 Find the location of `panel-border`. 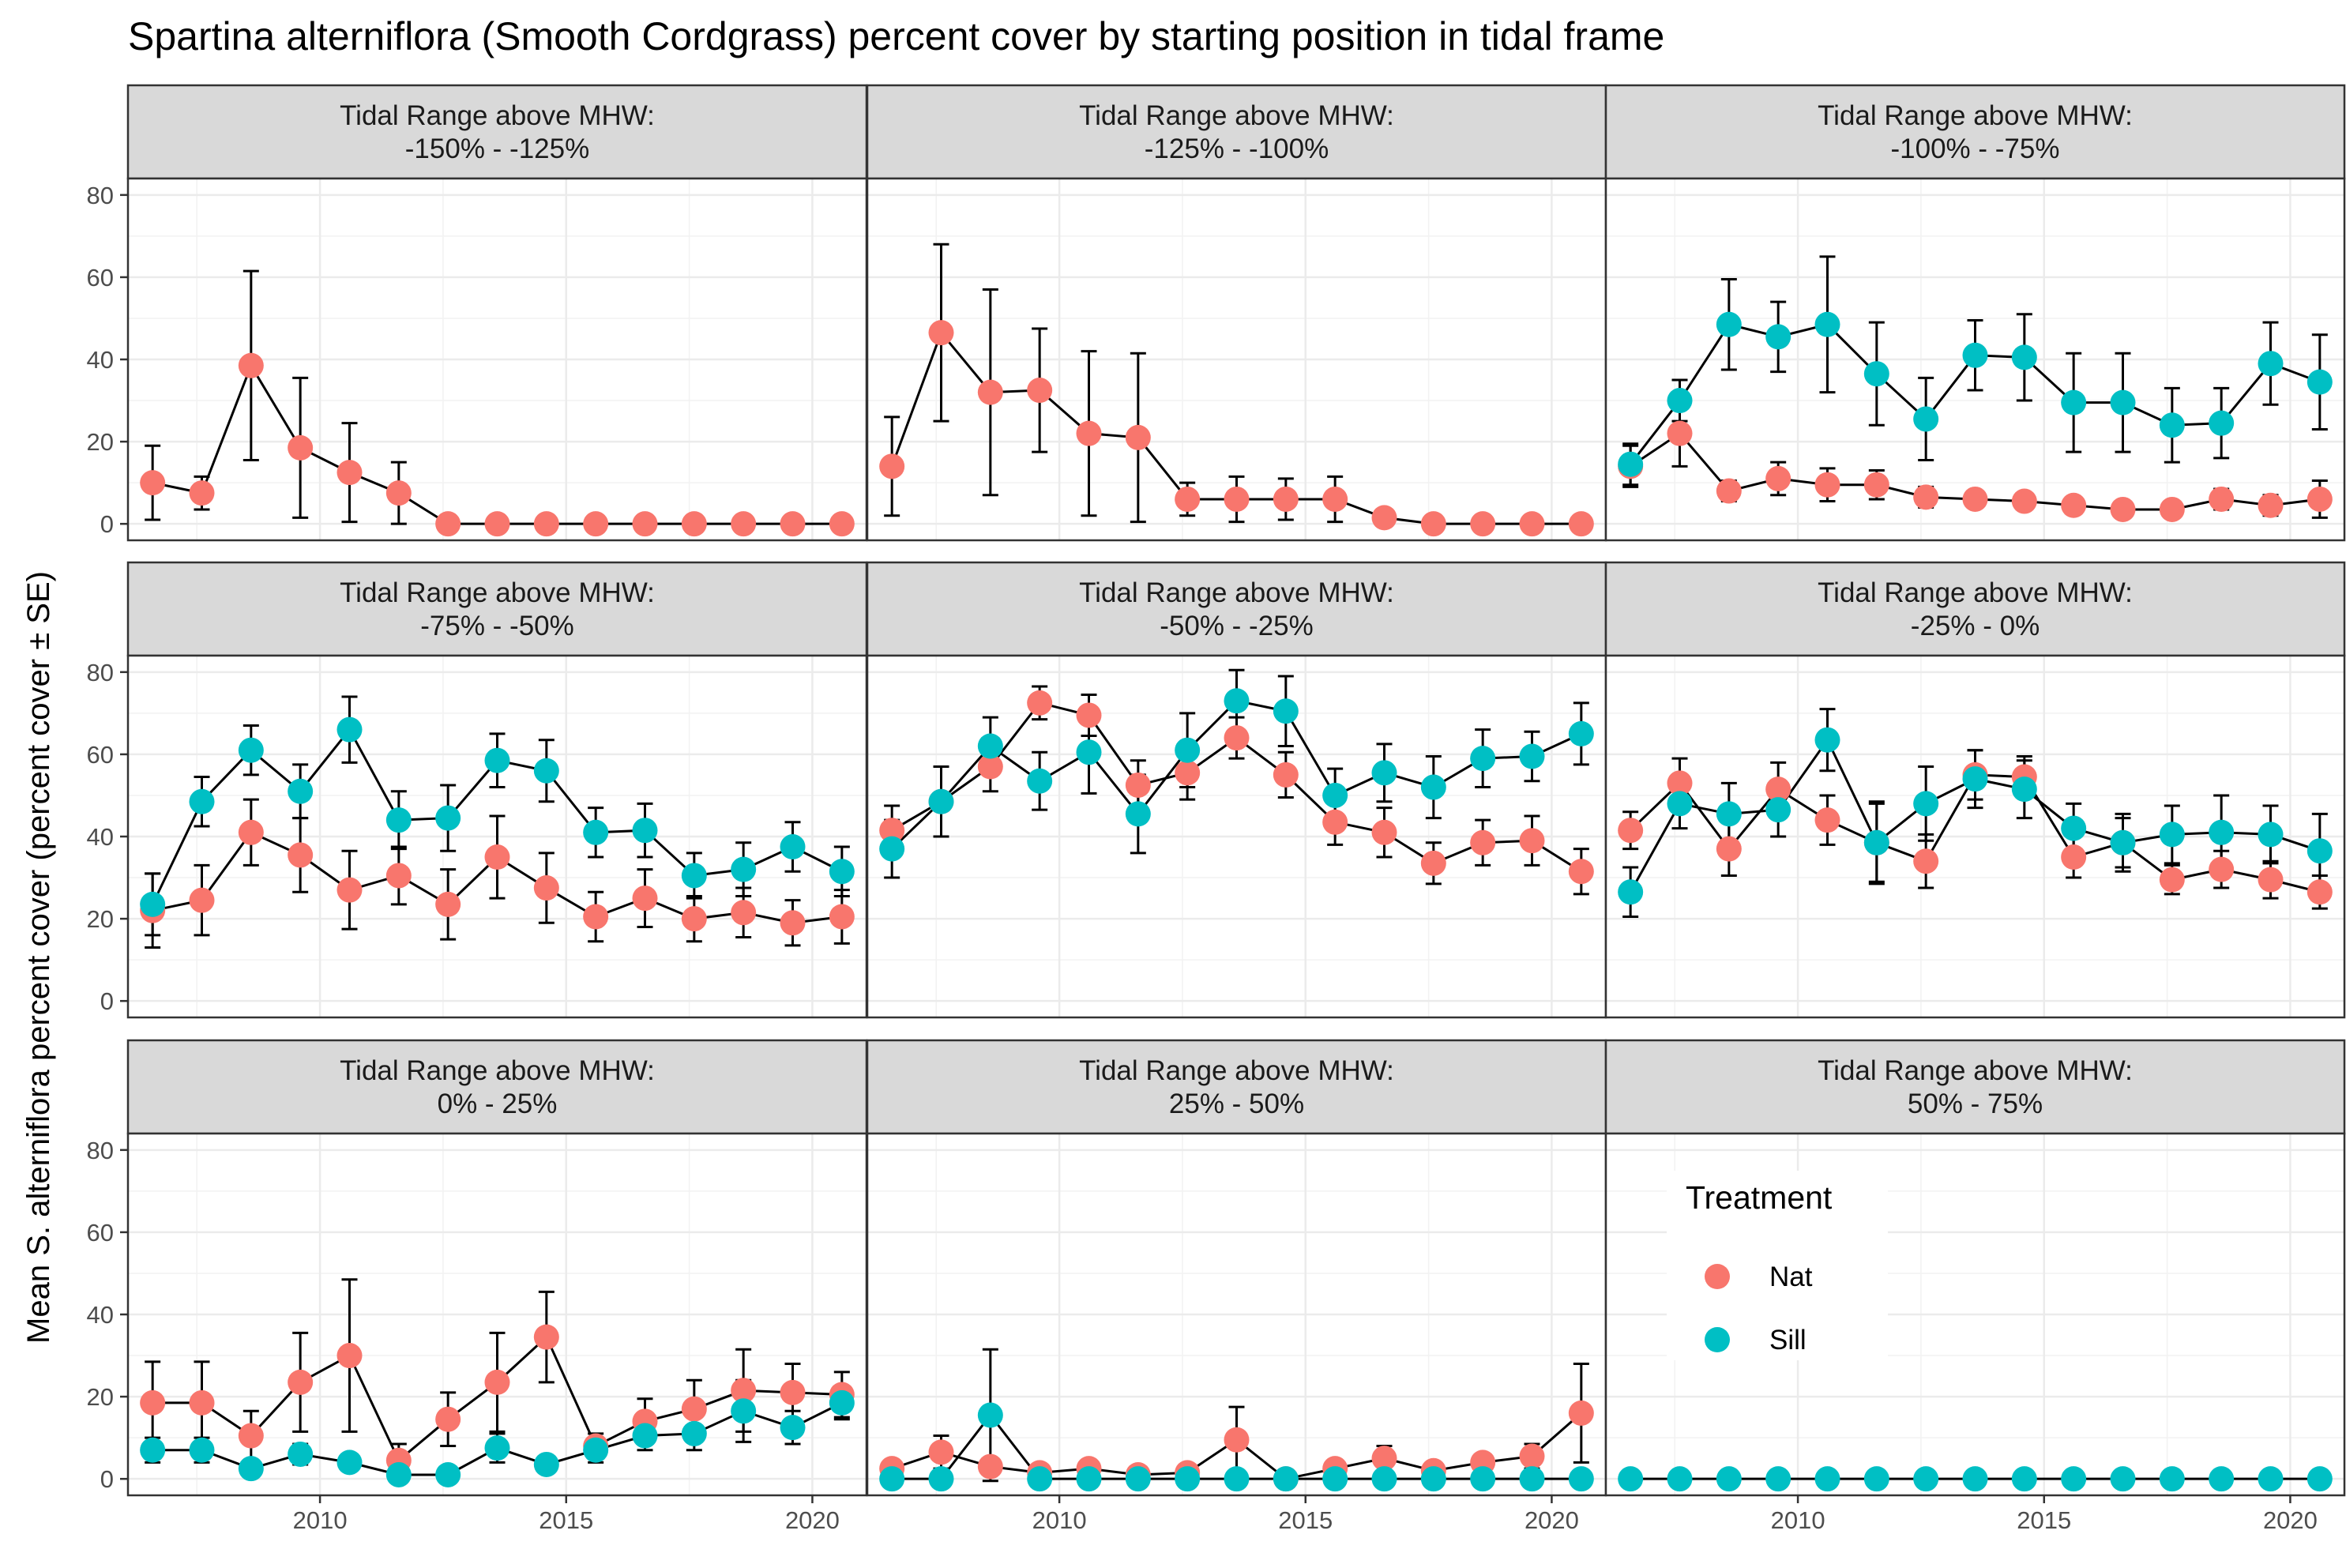

panel-border is located at coordinates (1975, 359).